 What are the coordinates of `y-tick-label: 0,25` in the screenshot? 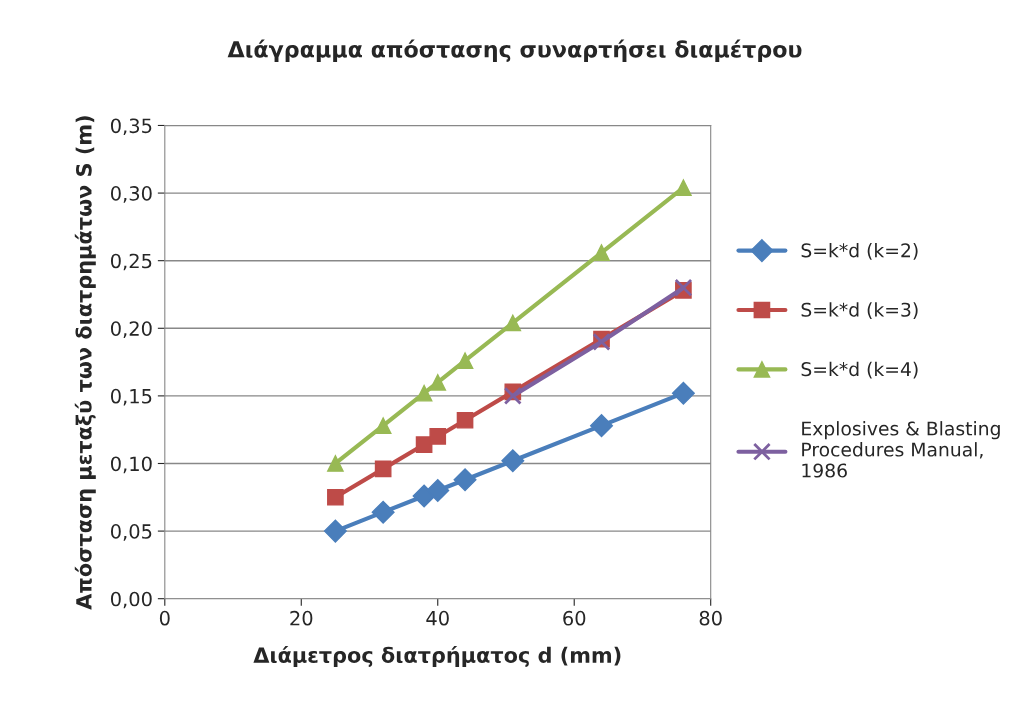 It's located at (131, 262).